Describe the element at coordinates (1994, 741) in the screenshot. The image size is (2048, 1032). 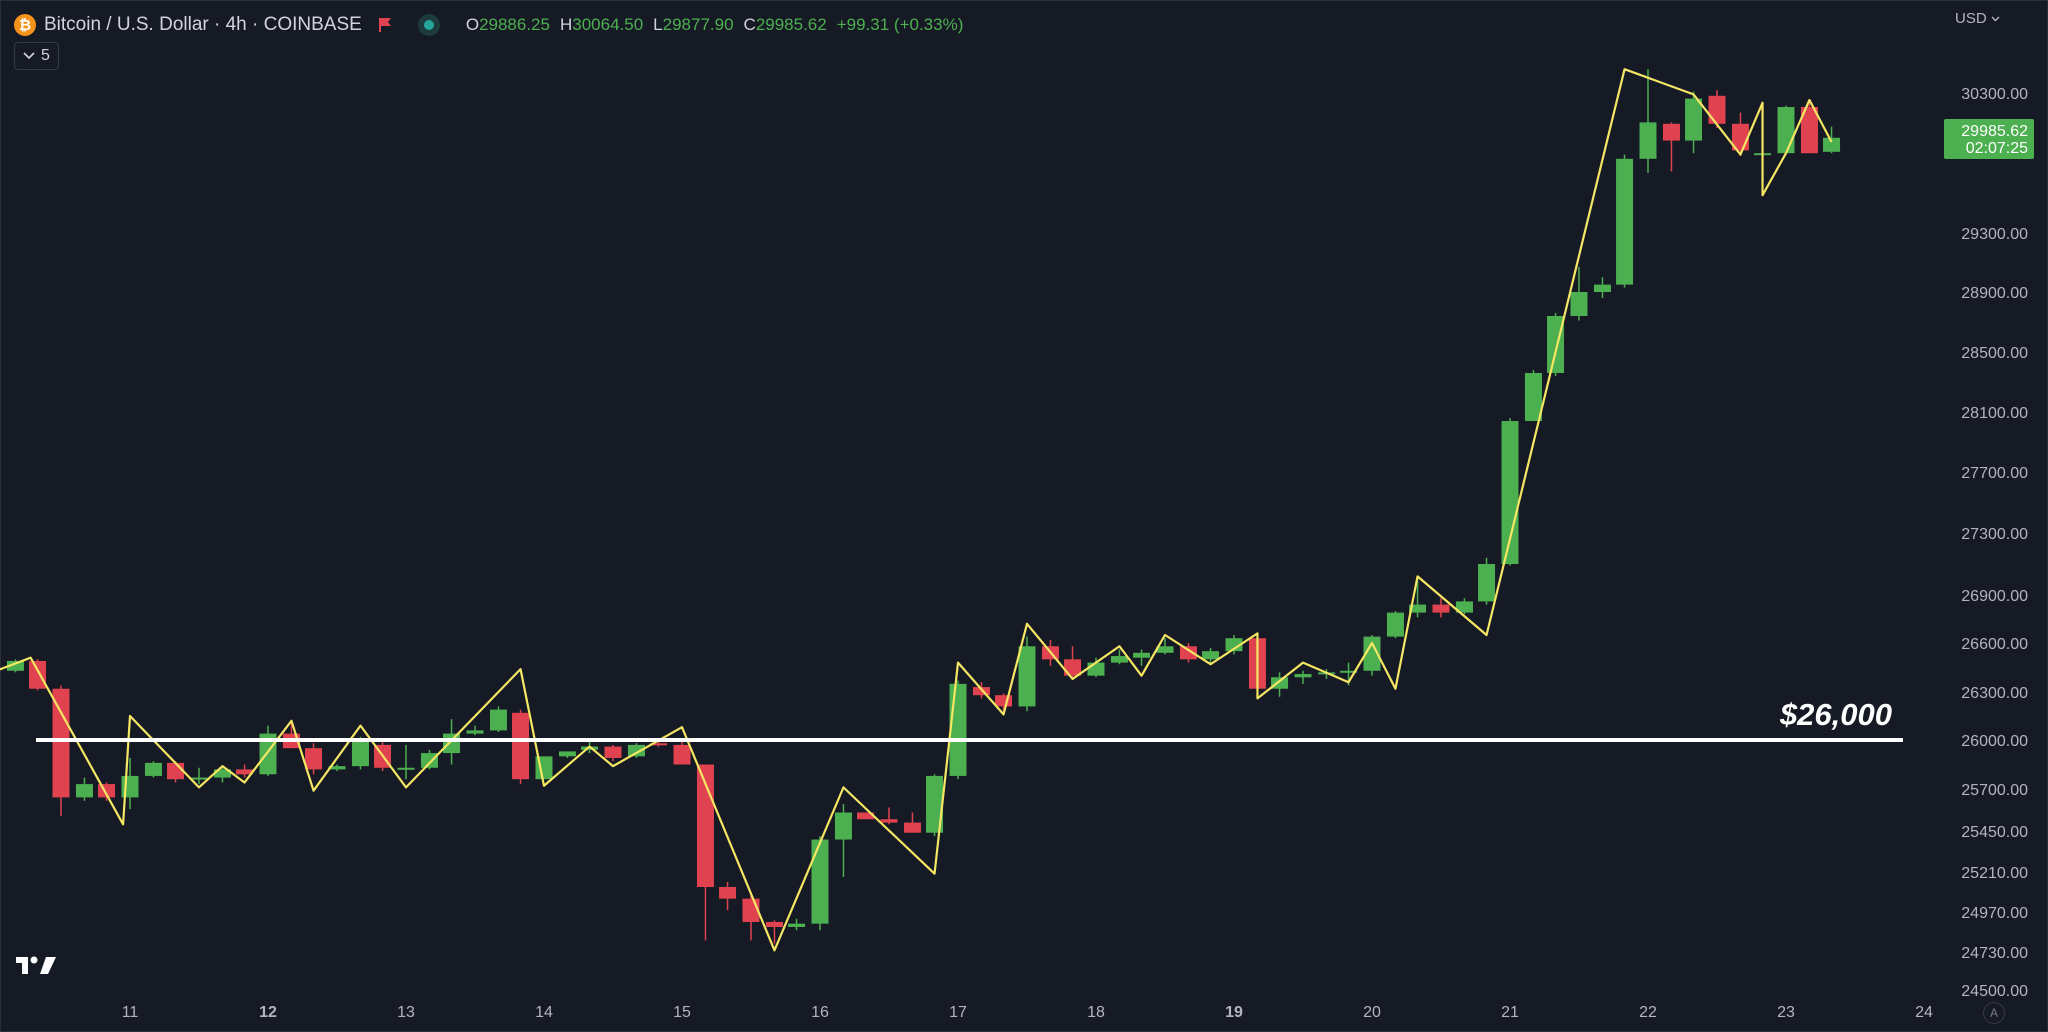
I see `price-tick-label: 26000.00` at that location.